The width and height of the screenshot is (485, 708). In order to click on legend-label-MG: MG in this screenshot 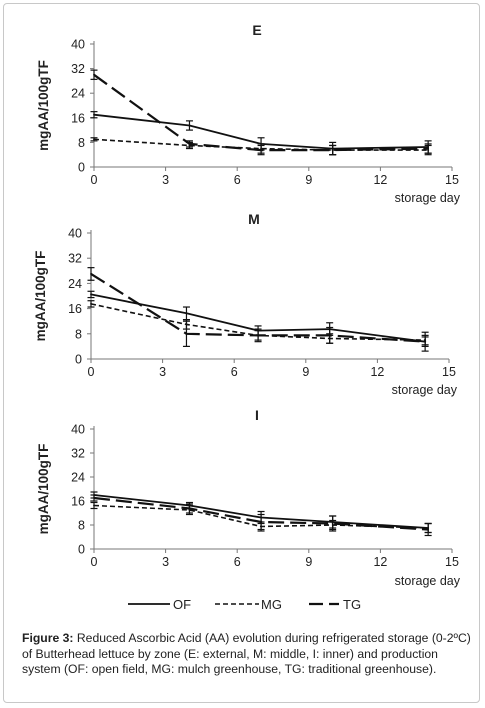, I will do `click(271, 604)`.